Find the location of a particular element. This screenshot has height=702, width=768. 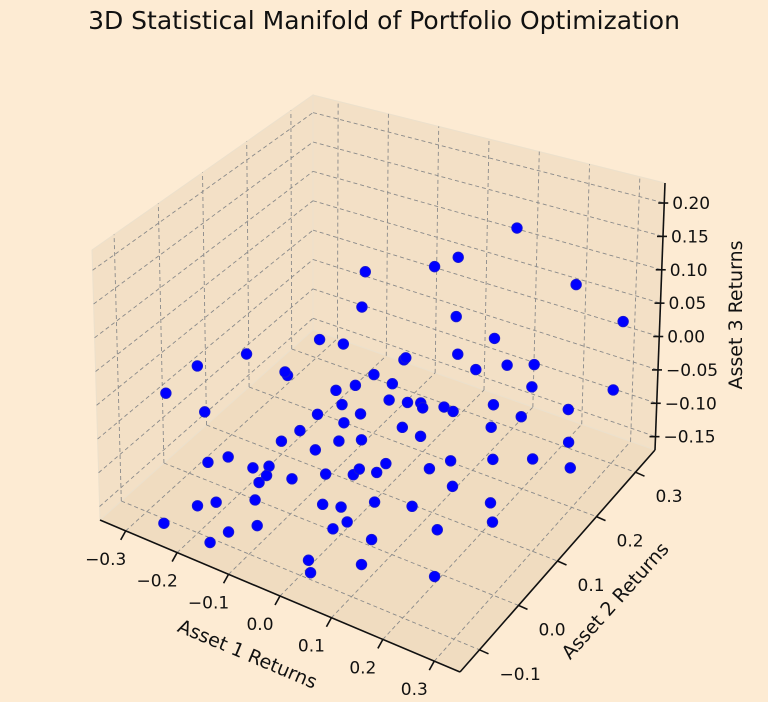

tick-label: 0.3 is located at coordinates (414, 690).